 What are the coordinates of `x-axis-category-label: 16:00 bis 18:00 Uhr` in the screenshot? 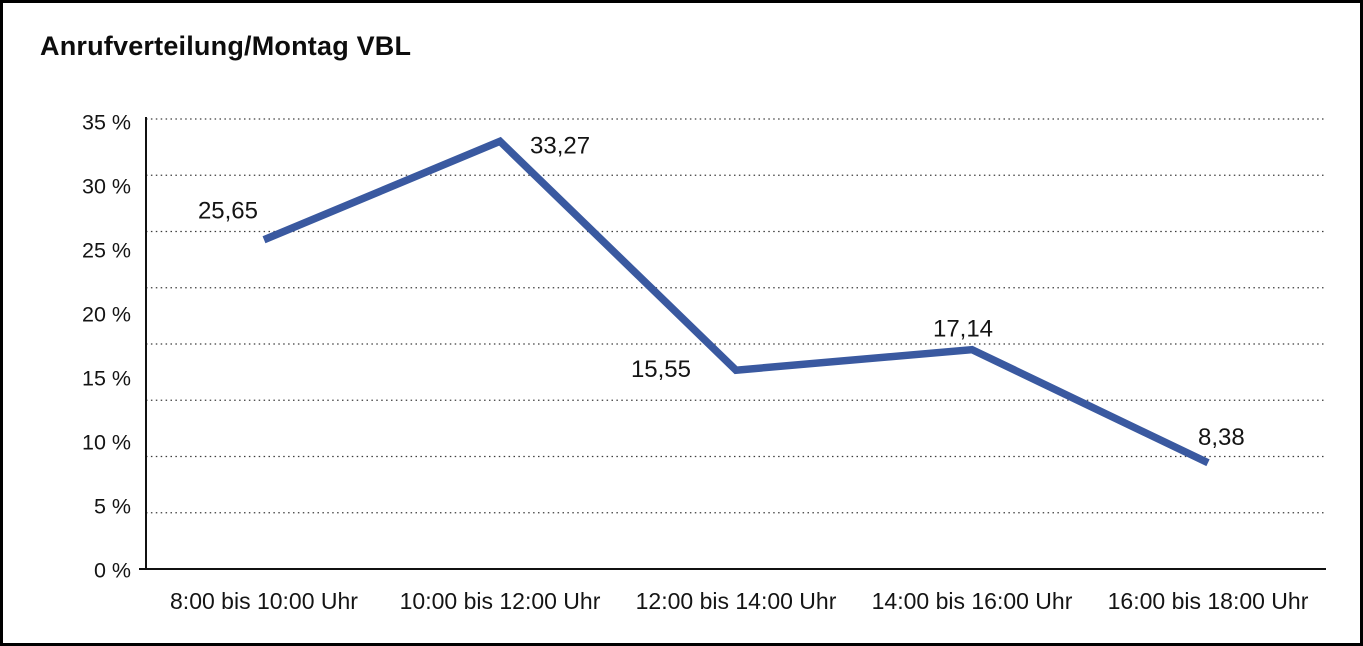 It's located at (1208, 601).